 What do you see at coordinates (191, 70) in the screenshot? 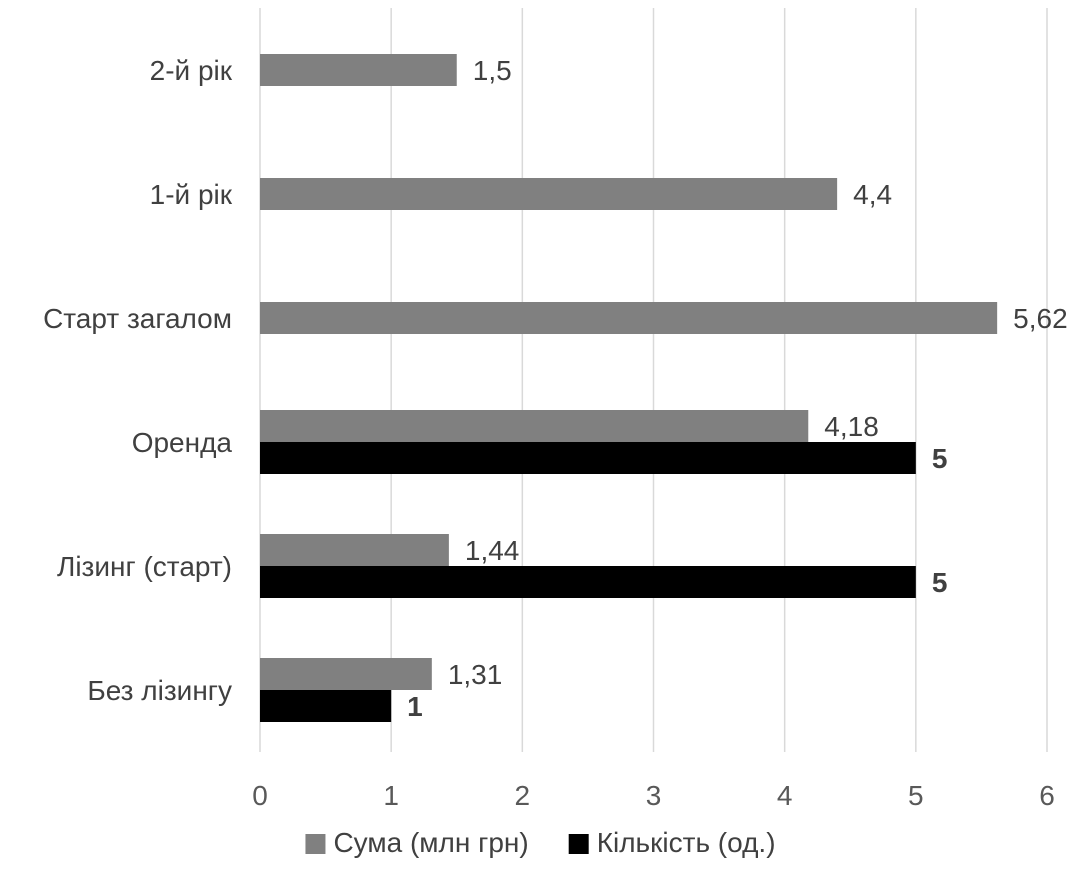
I see `category-label: 2-й рік` at bounding box center [191, 70].